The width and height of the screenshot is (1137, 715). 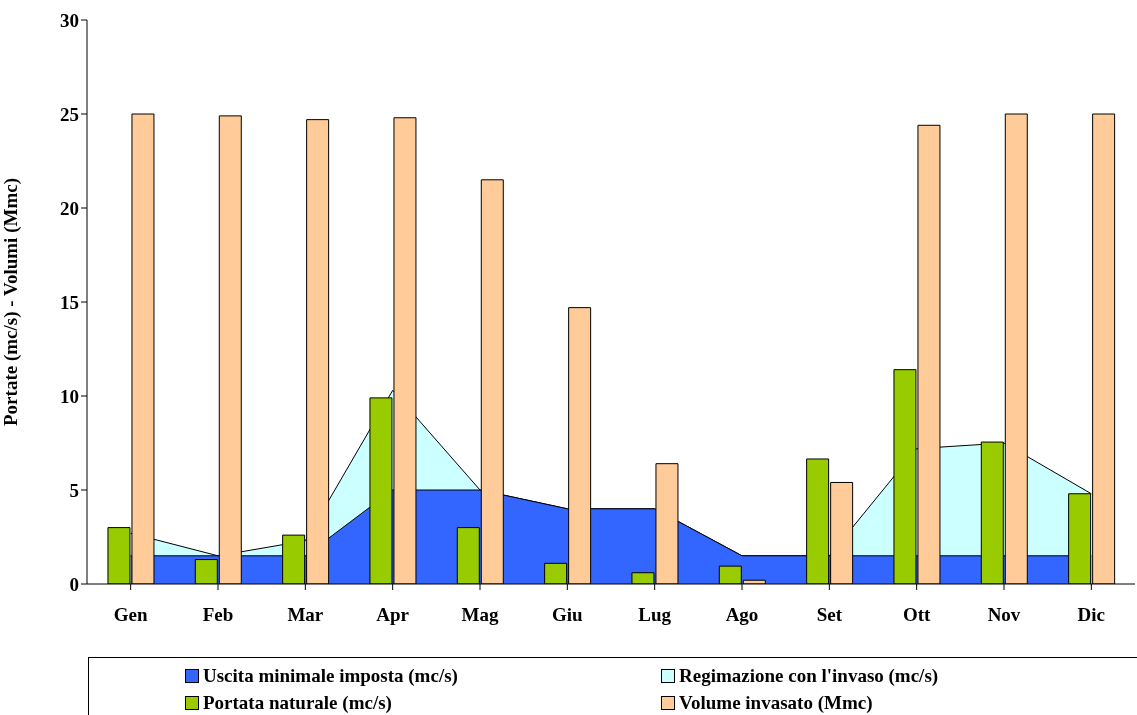 I want to click on x-tick-label: Set, so click(x=829, y=615).